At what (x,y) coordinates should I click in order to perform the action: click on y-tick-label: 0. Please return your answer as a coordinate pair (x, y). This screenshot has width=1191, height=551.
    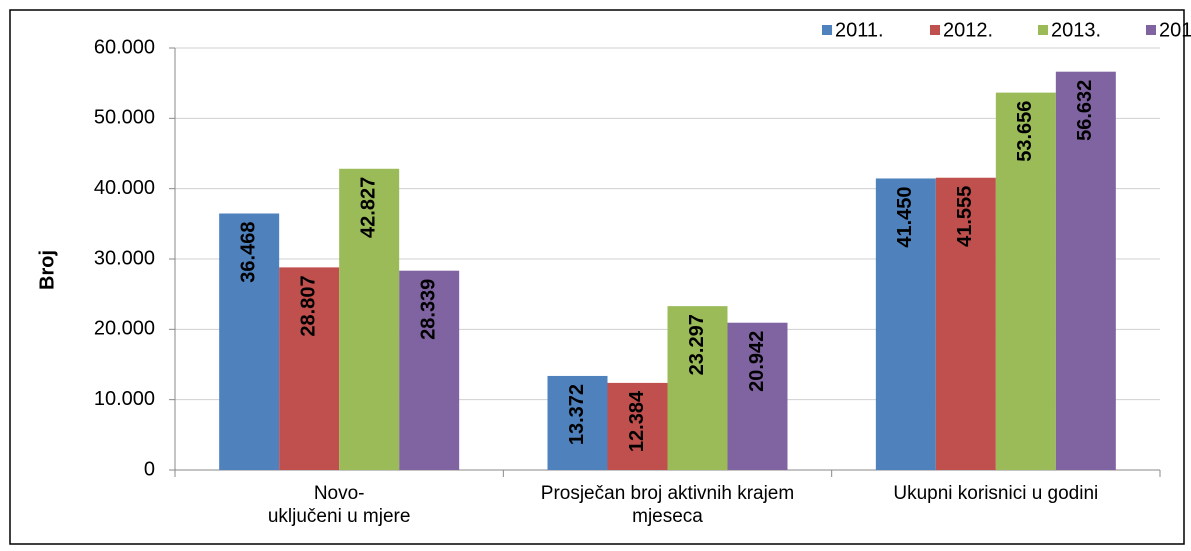
    Looking at the image, I should click on (149, 469).